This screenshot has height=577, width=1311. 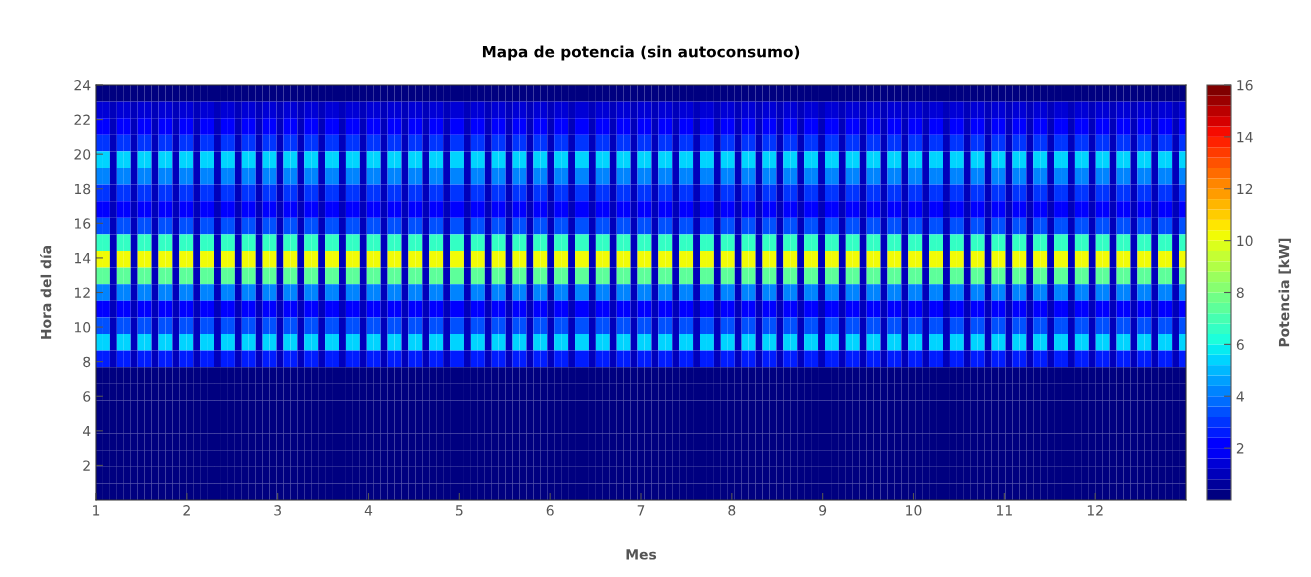 I want to click on y-tick-label: 16, so click(x=82, y=223).